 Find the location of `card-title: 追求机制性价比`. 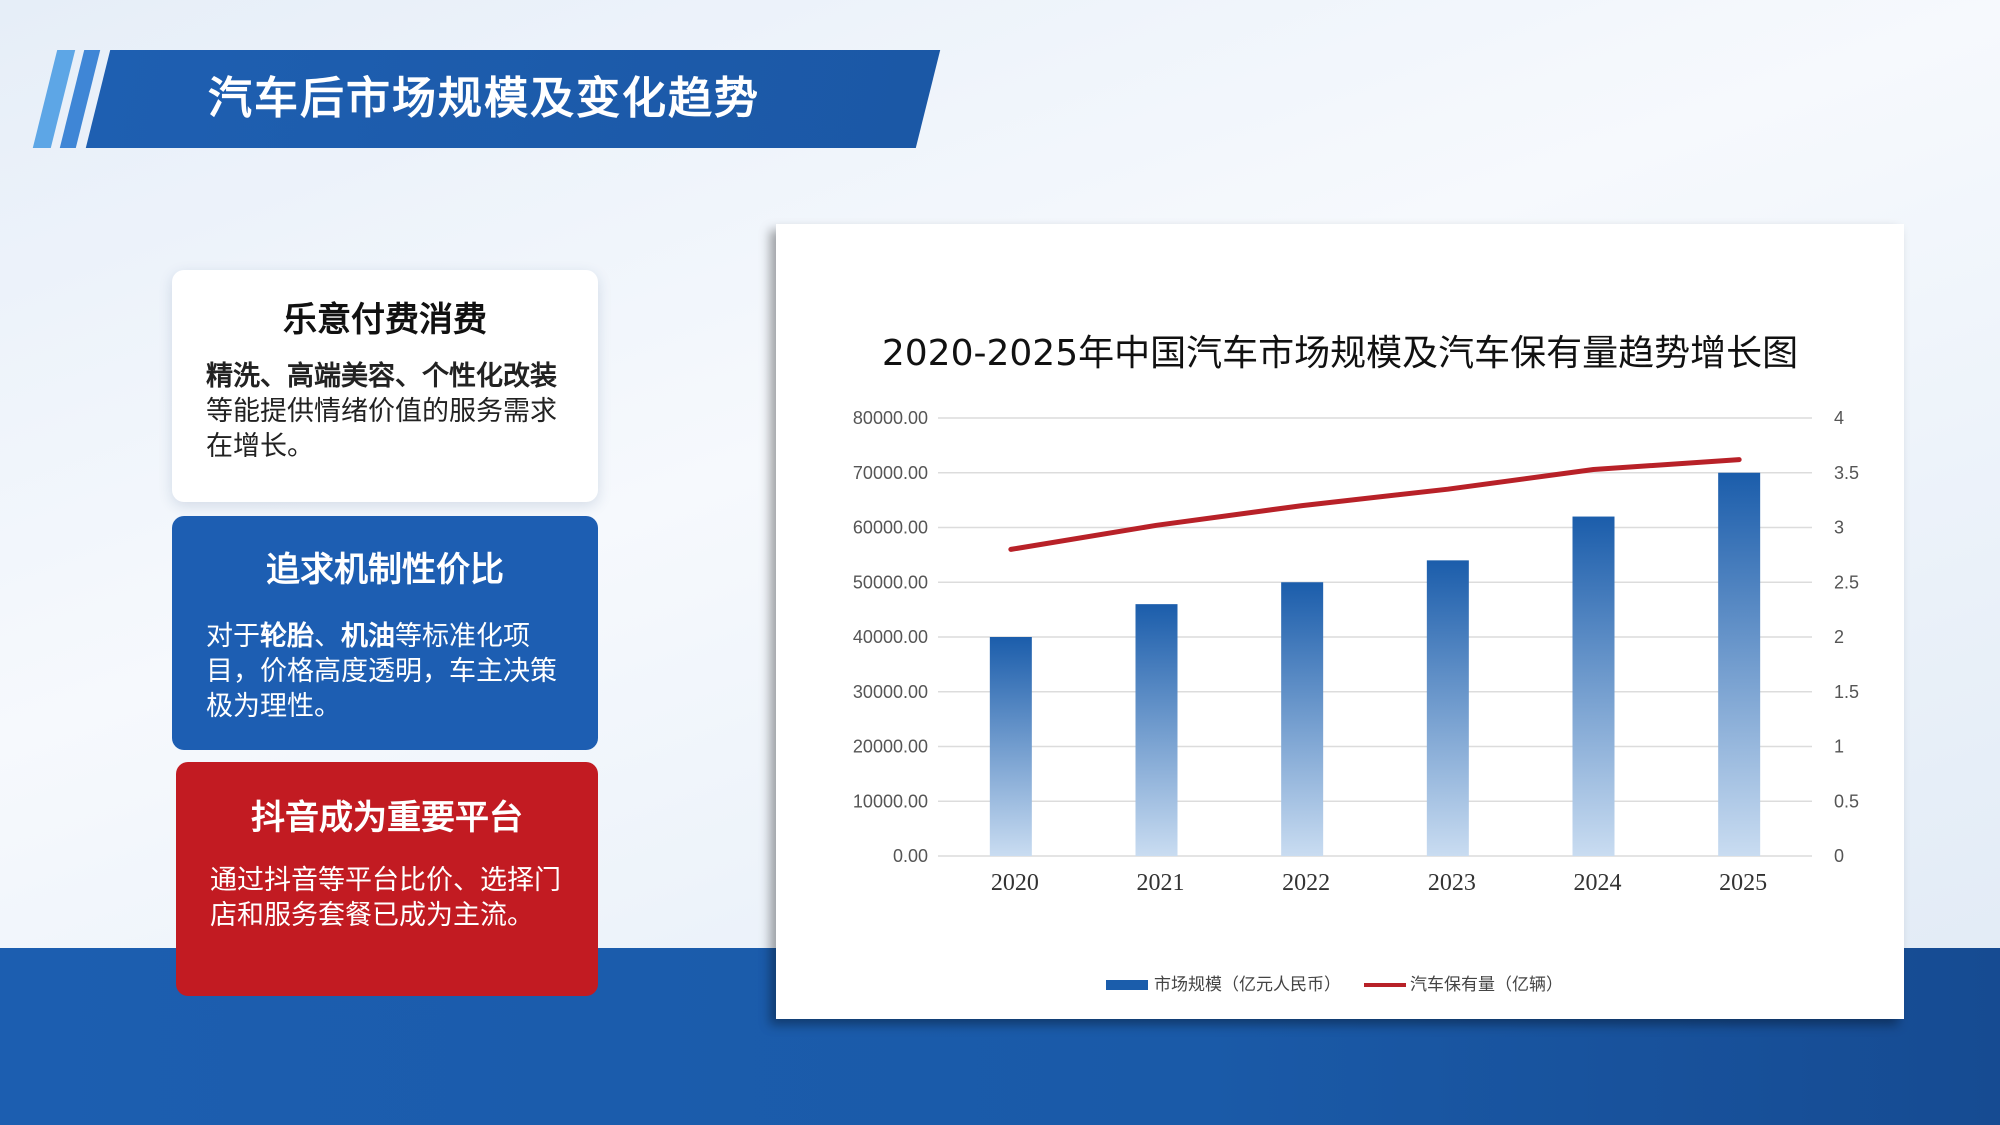

card-title: 追求机制性价比 is located at coordinates (385, 570).